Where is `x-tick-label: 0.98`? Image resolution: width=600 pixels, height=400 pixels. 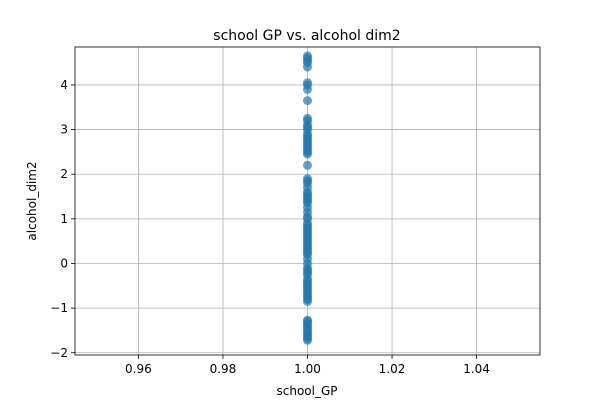
x-tick-label: 0.98 is located at coordinates (223, 369).